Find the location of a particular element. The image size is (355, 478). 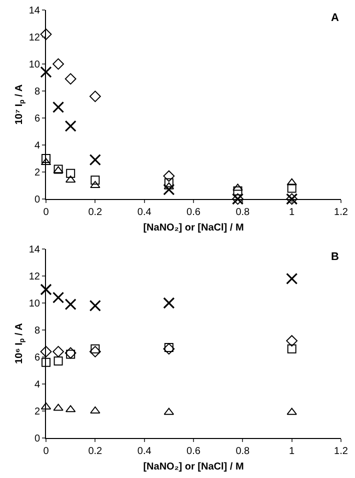

annotation: A is located at coordinates (335, 18).